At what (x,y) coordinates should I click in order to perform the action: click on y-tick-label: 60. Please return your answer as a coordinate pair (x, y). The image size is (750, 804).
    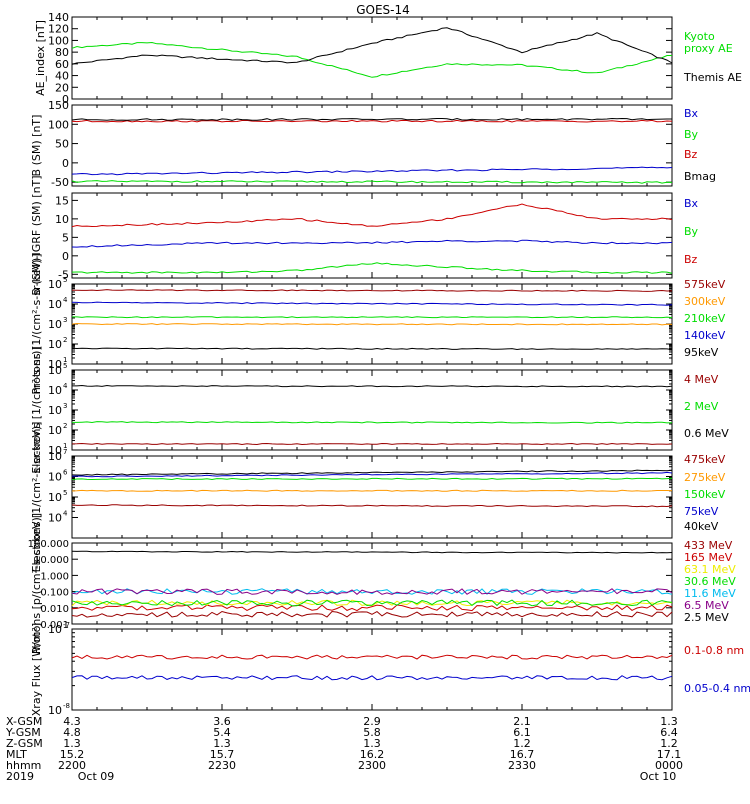
    Looking at the image, I should click on (62, 64).